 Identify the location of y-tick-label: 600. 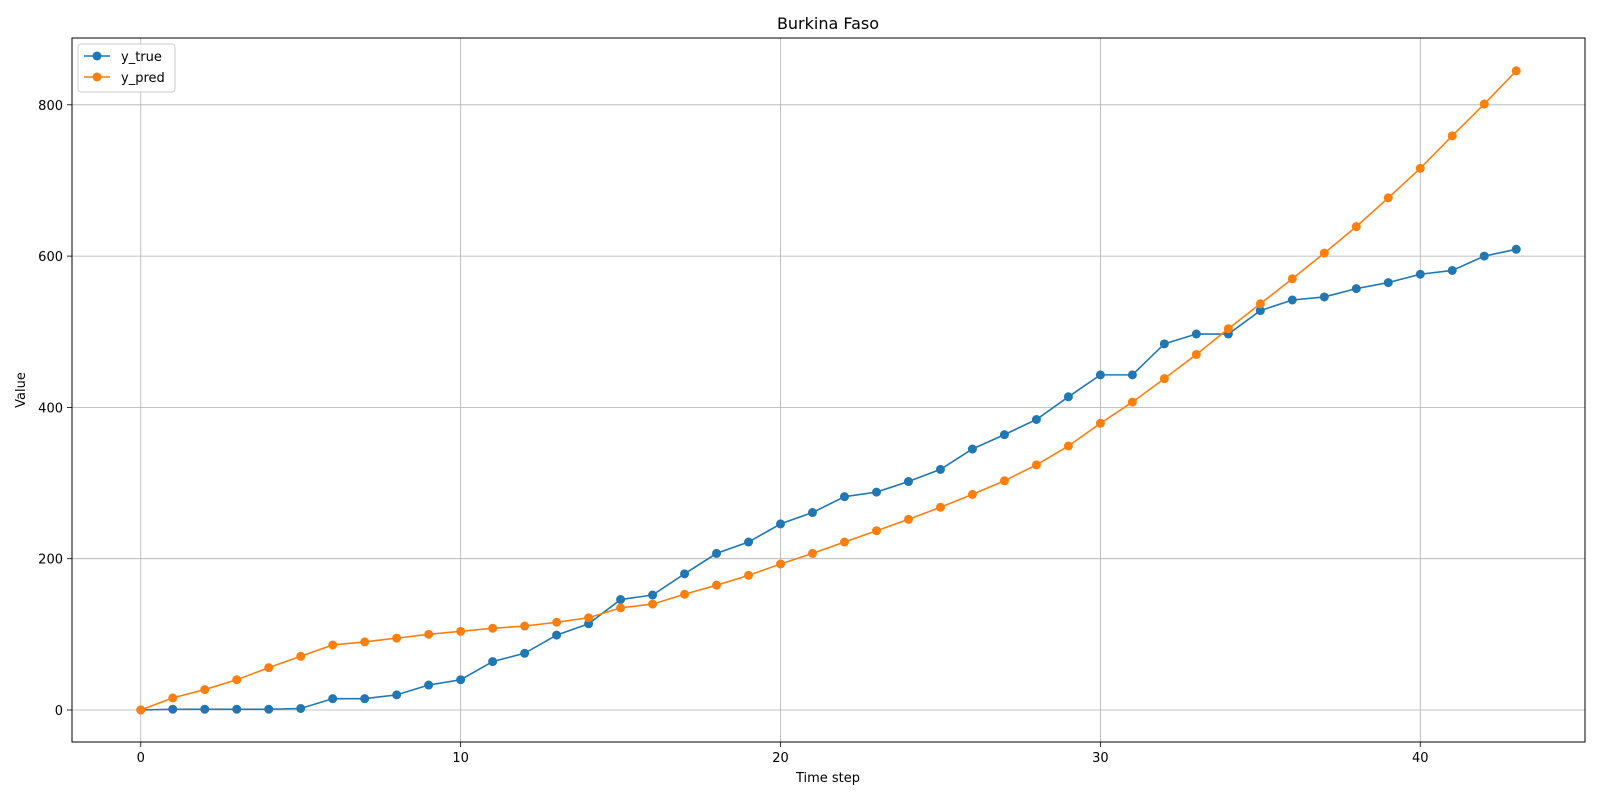
(50, 257).